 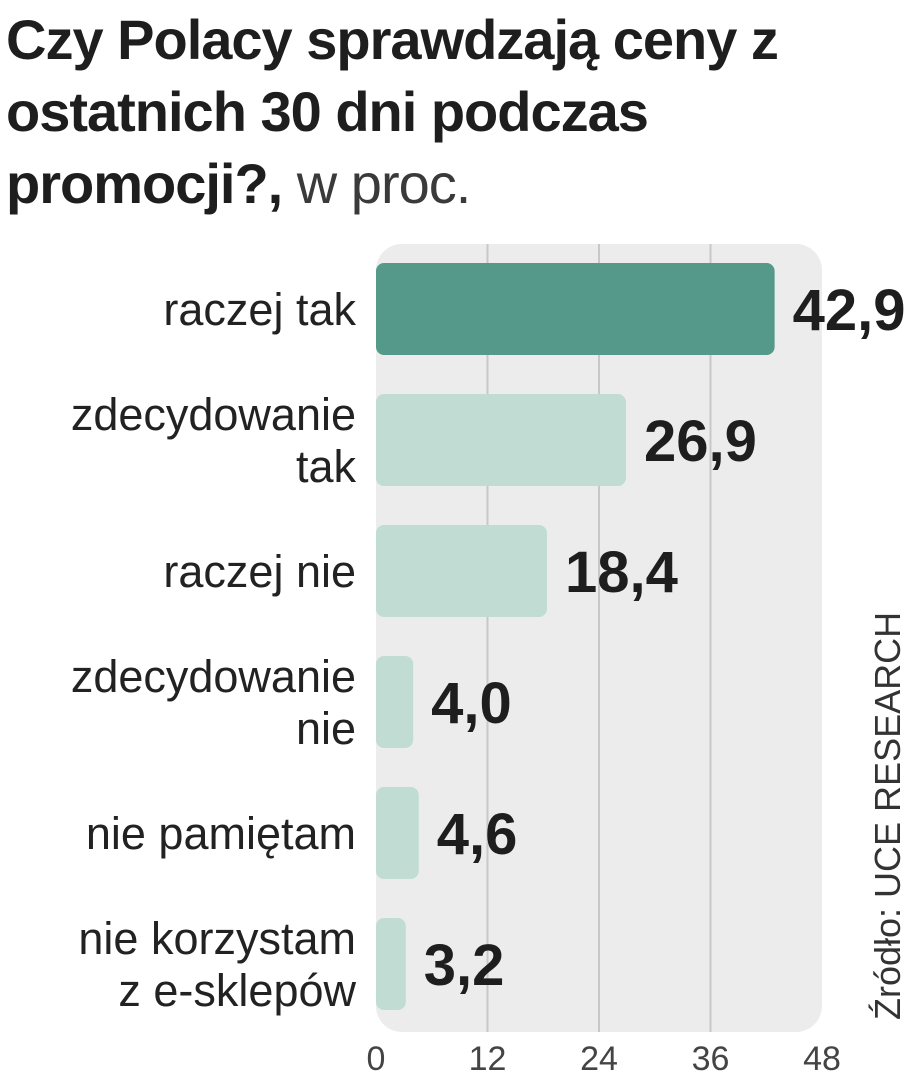 What do you see at coordinates (822, 1059) in the screenshot?
I see `x-tick-label: 48` at bounding box center [822, 1059].